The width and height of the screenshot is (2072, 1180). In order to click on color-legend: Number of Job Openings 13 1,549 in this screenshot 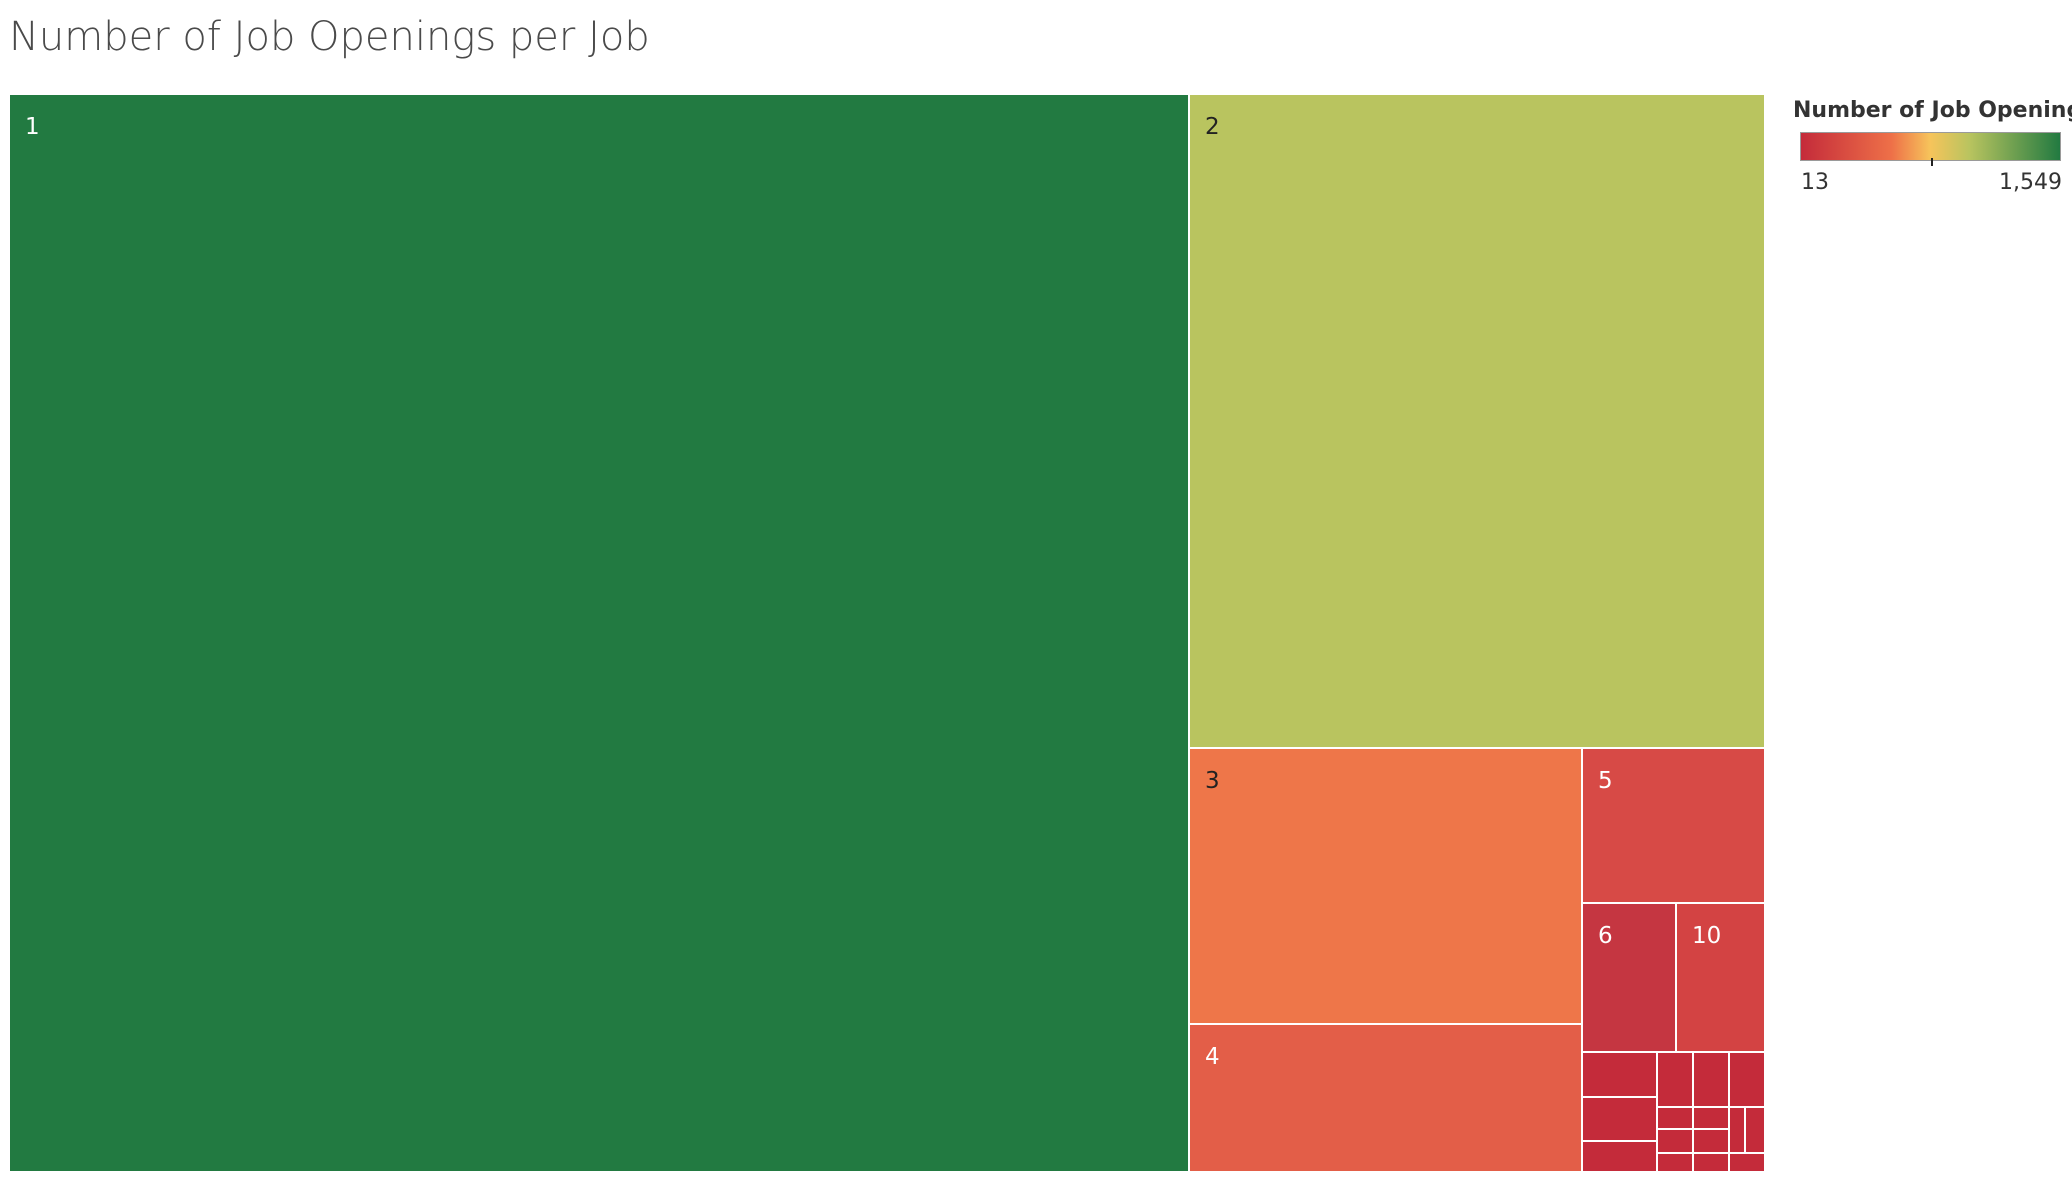, I will do `click(1931, 149)`.